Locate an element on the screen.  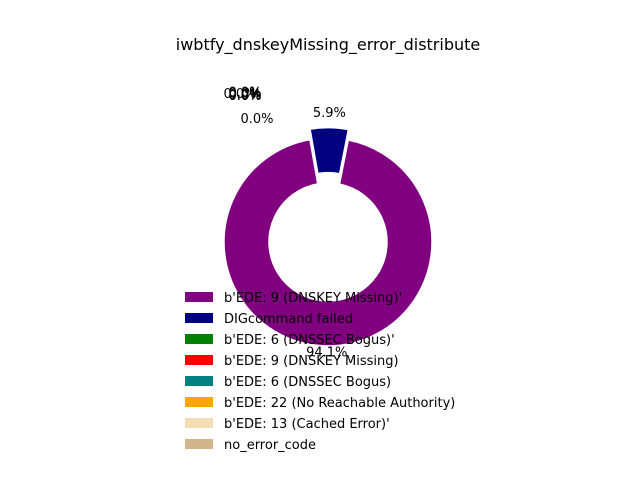
slice-percent-label: 94.1% is located at coordinates (326, 352).